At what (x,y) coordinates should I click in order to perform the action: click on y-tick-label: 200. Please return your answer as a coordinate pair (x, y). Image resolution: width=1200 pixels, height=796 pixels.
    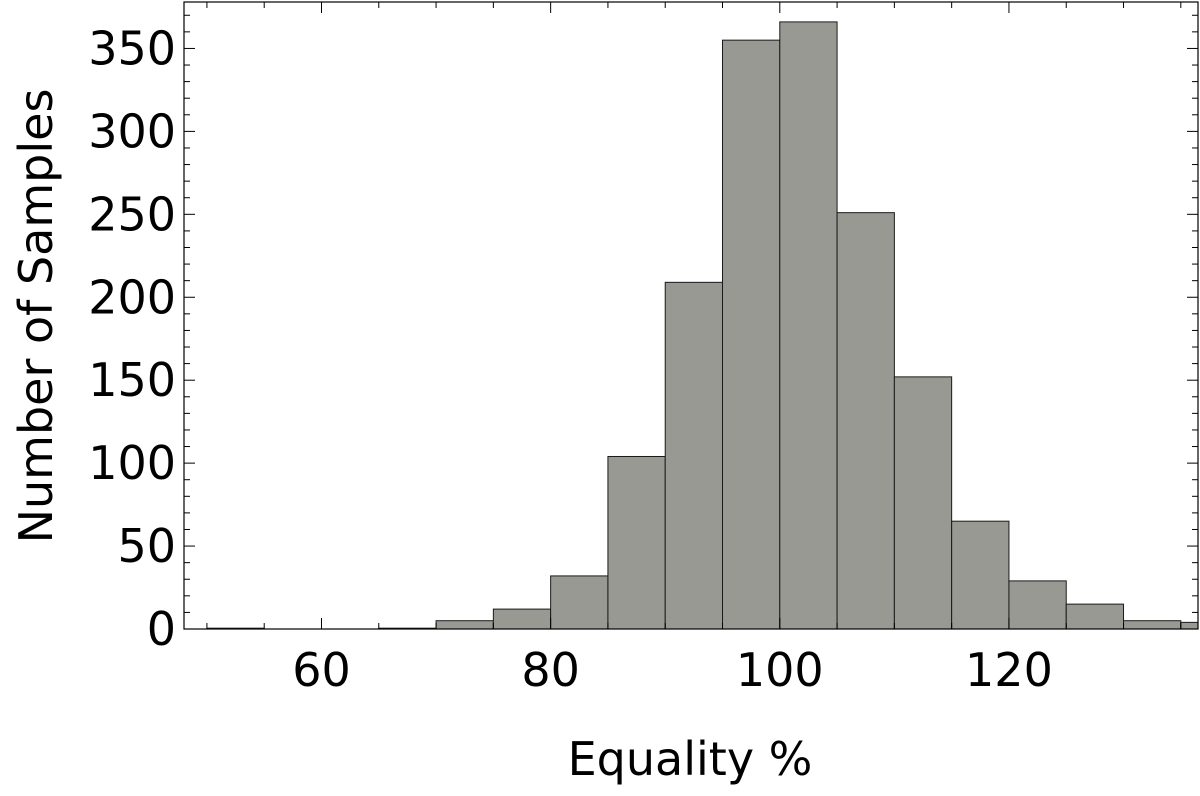
    Looking at the image, I should click on (132, 297).